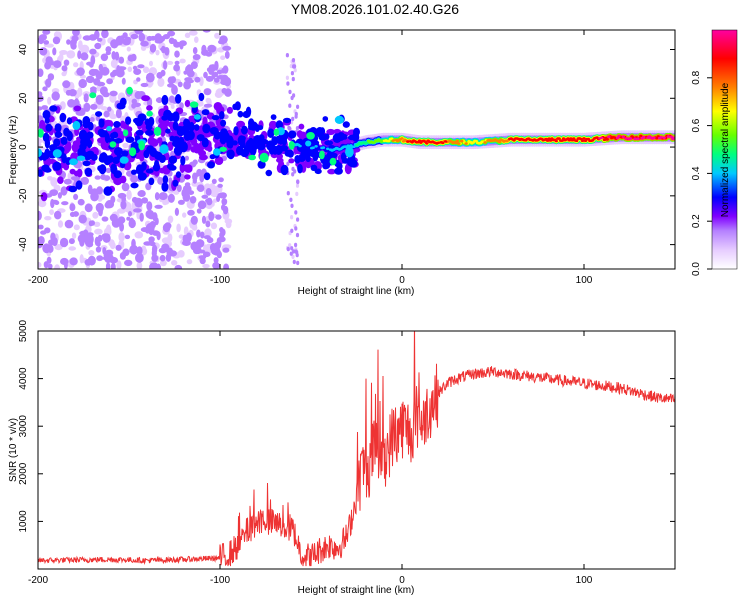 The image size is (750, 600). Describe the element at coordinates (23, 330) in the screenshot. I see `snr-y-tick-label: 5000` at that location.